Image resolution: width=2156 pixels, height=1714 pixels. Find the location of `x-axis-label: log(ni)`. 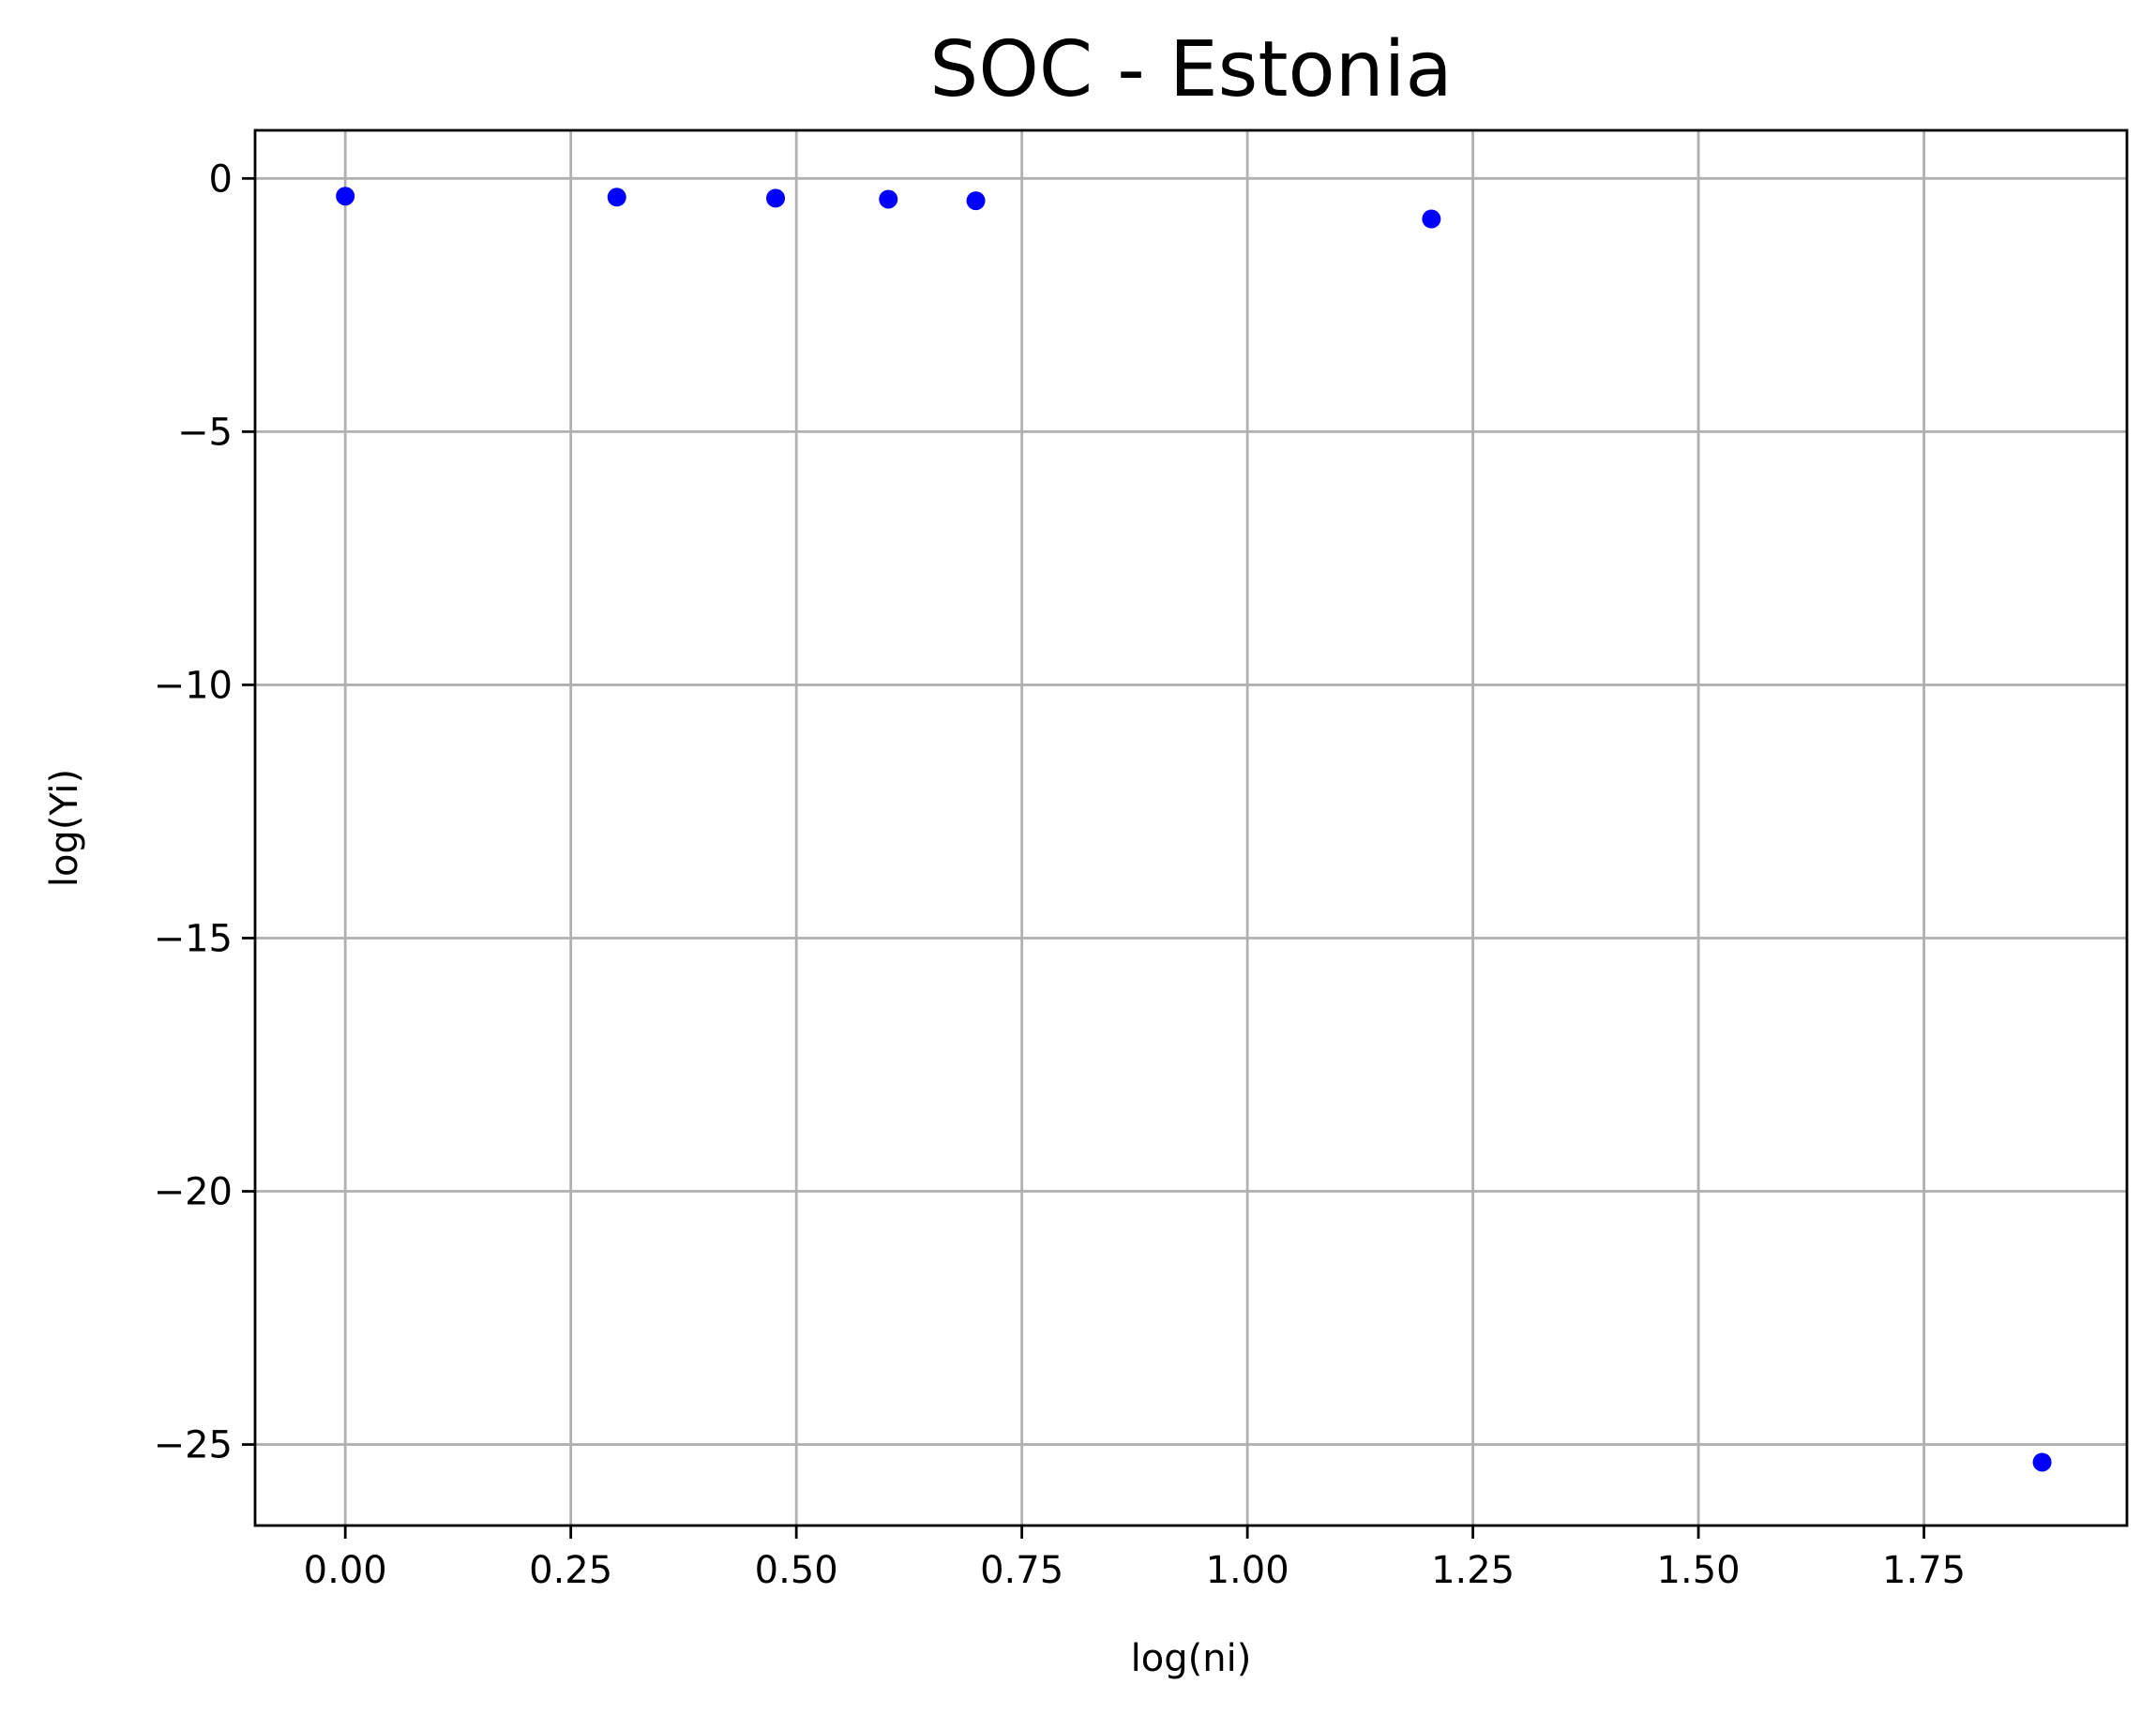

x-axis-label: log(ni) is located at coordinates (1191, 1658).